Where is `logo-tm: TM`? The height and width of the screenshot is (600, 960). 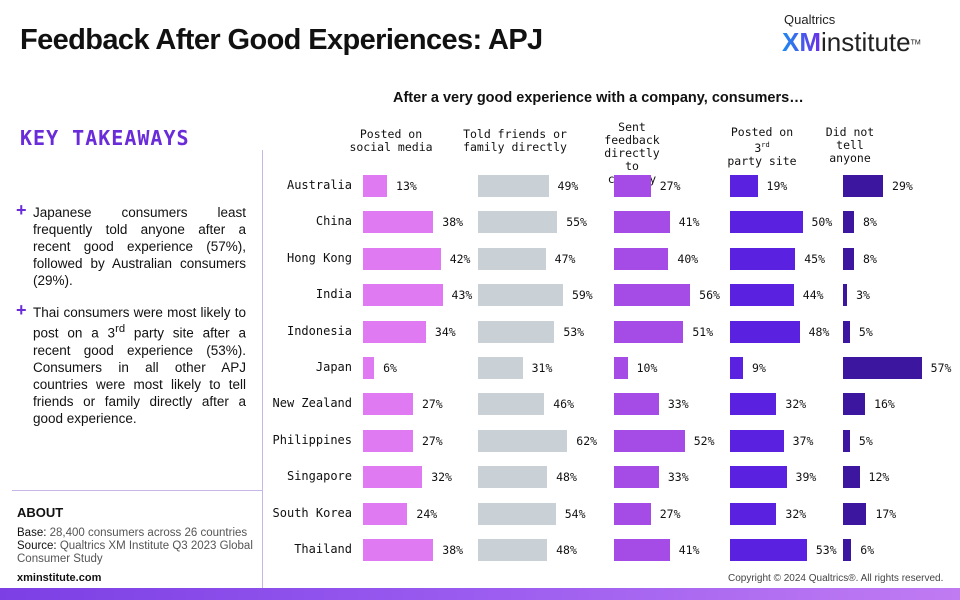 logo-tm: TM is located at coordinates (915, 43).